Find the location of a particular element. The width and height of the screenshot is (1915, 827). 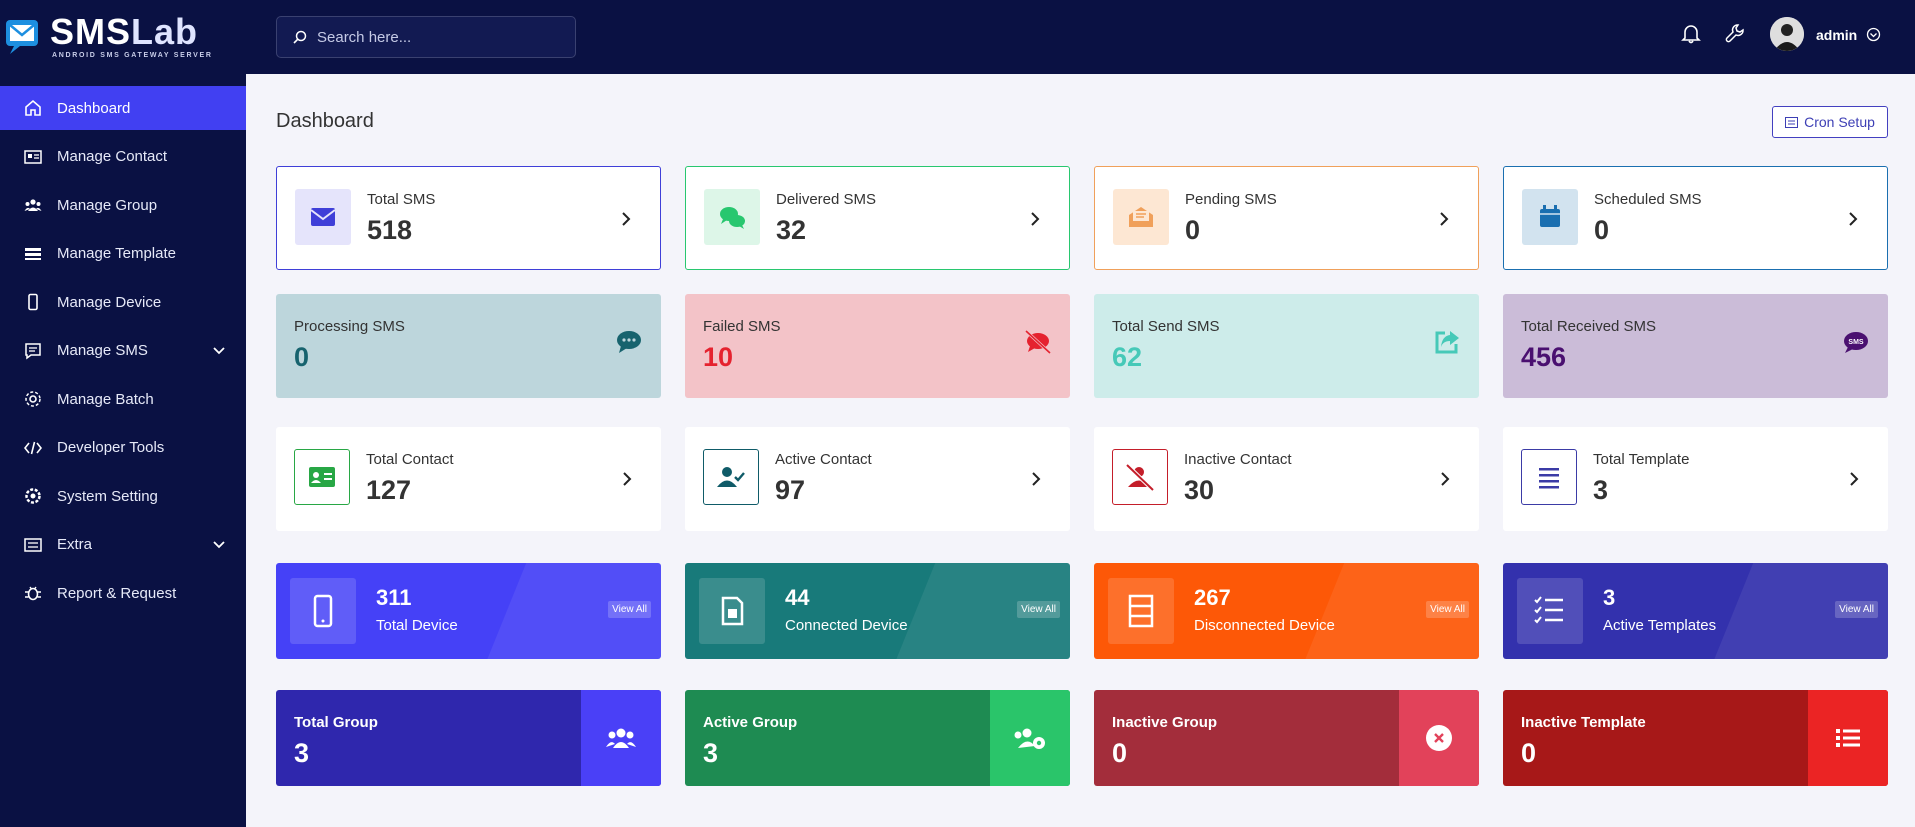

device-card-connected-device: 44 Connected Device View All is located at coordinates (877, 611).